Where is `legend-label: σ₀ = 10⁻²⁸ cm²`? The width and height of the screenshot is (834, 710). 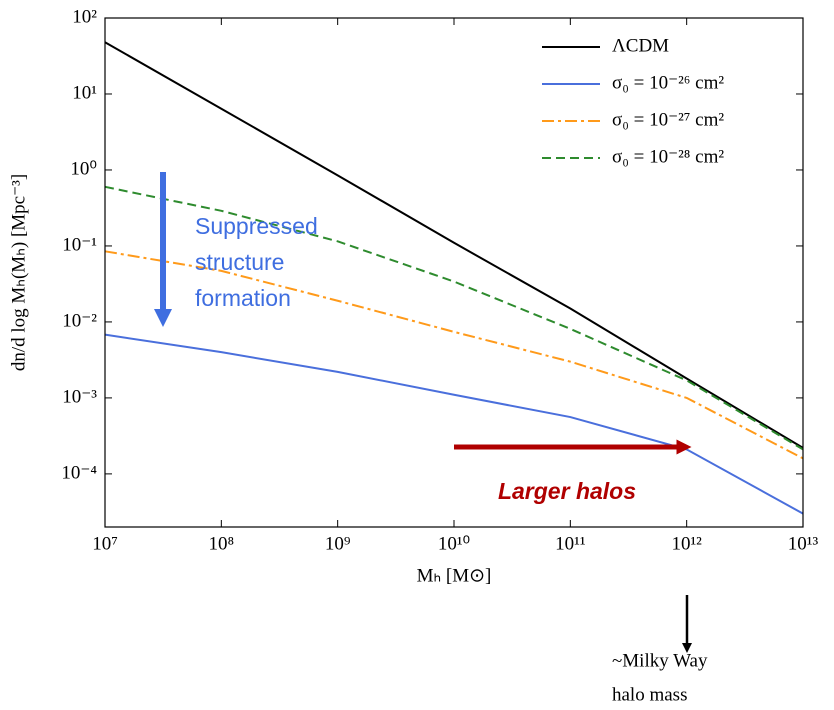 legend-label: σ₀ = 10⁻²⁸ cm² is located at coordinates (668, 156).